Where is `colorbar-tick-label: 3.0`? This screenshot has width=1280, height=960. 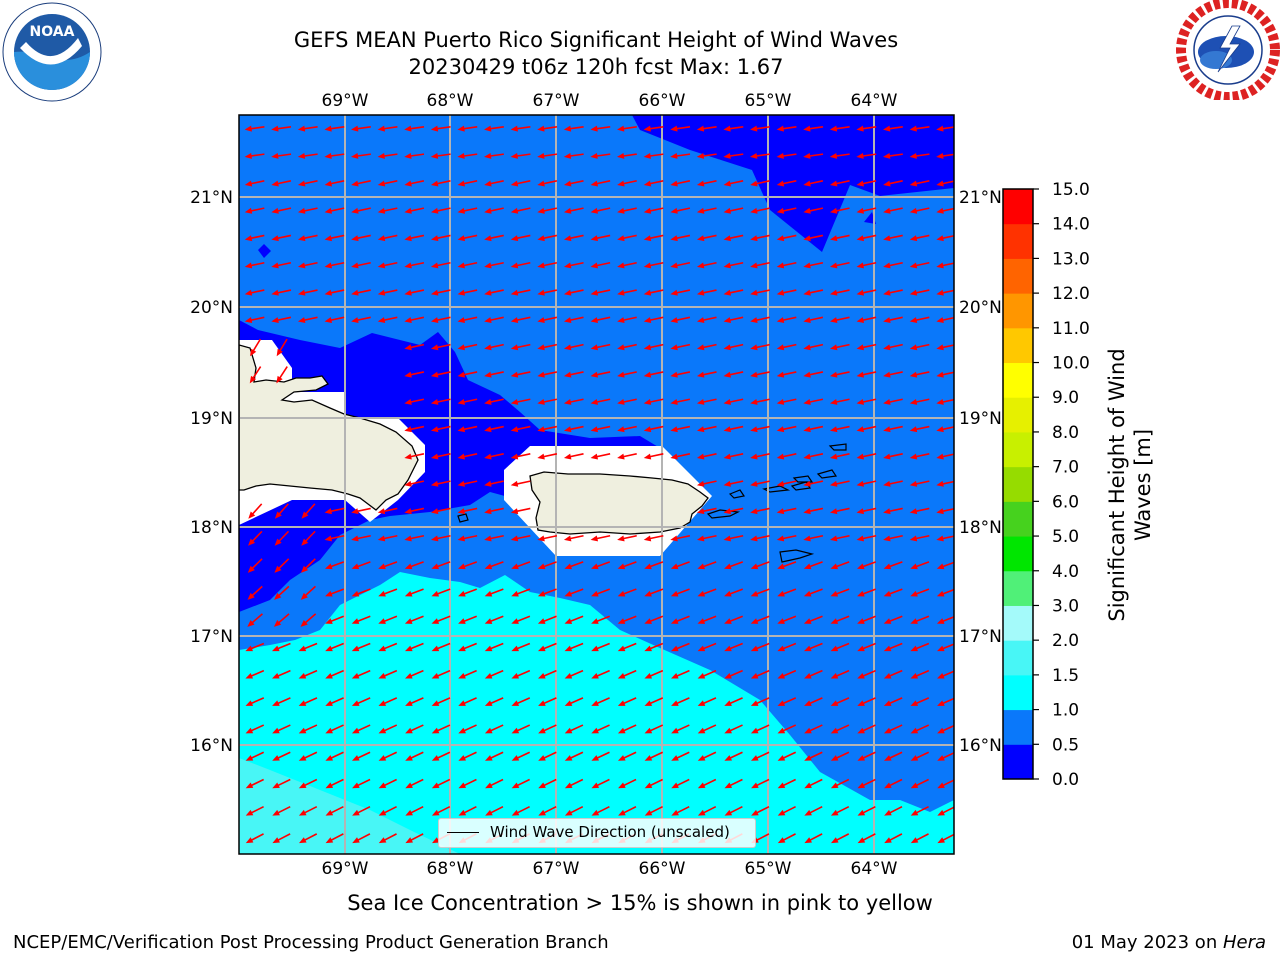
colorbar-tick-label: 3.0 is located at coordinates (1065, 606).